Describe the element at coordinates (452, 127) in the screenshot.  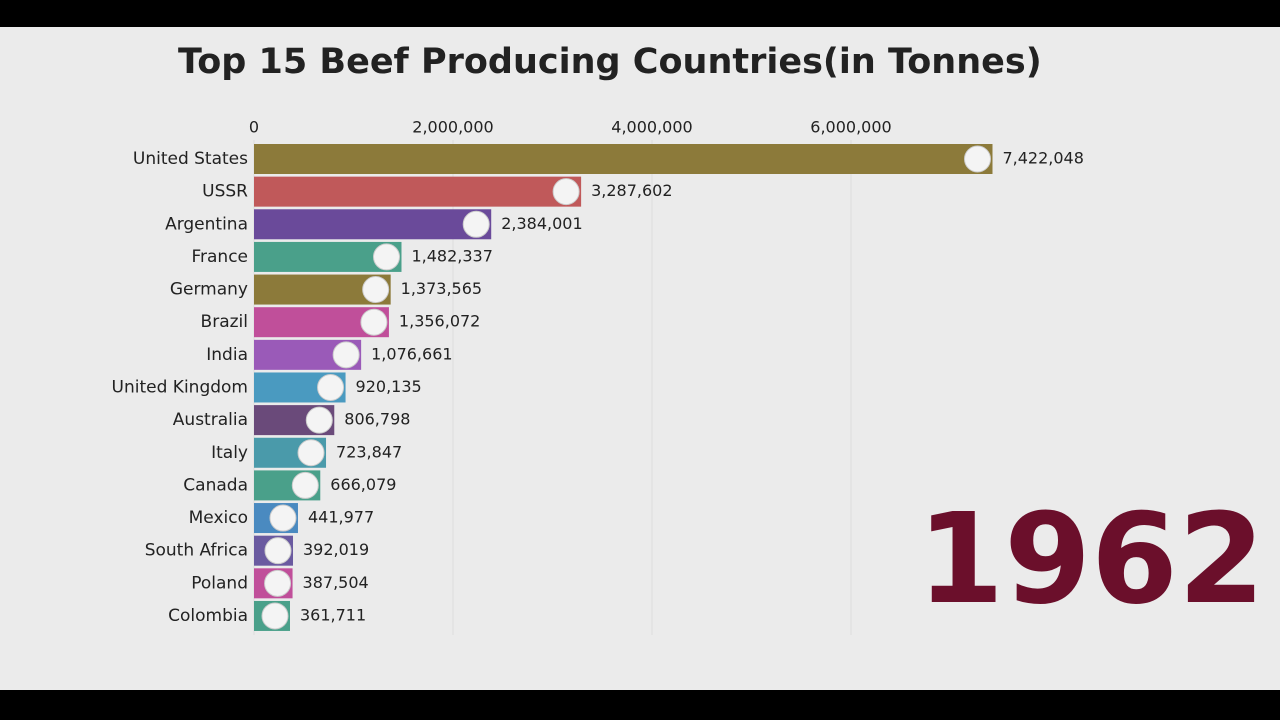
I see `x-tick-label: 2,000,000` at that location.